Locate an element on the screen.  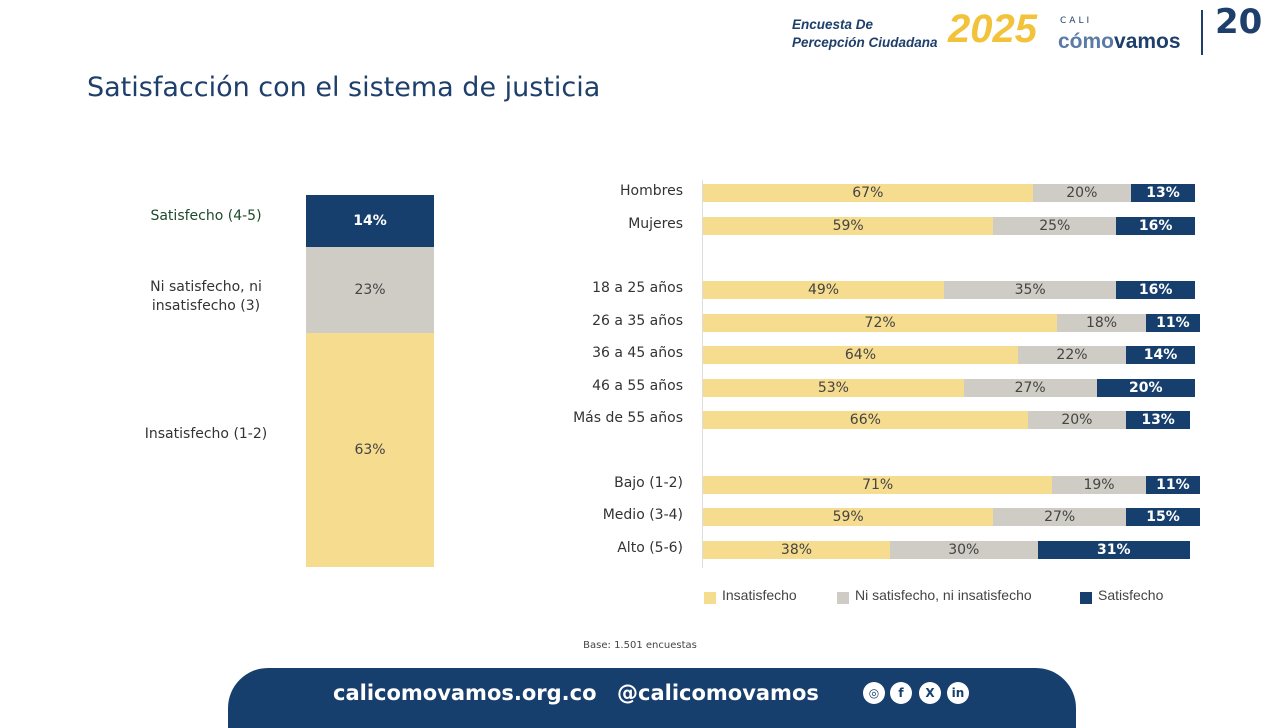
bar-segment: 25% is located at coordinates (1055, 226).